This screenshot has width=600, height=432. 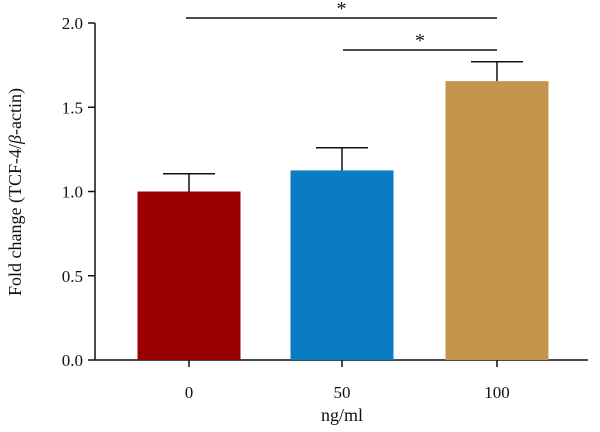 What do you see at coordinates (15, 220) in the screenshot?
I see `y-axis-title-prefix: Fold change (TCF-4/` at bounding box center [15, 220].